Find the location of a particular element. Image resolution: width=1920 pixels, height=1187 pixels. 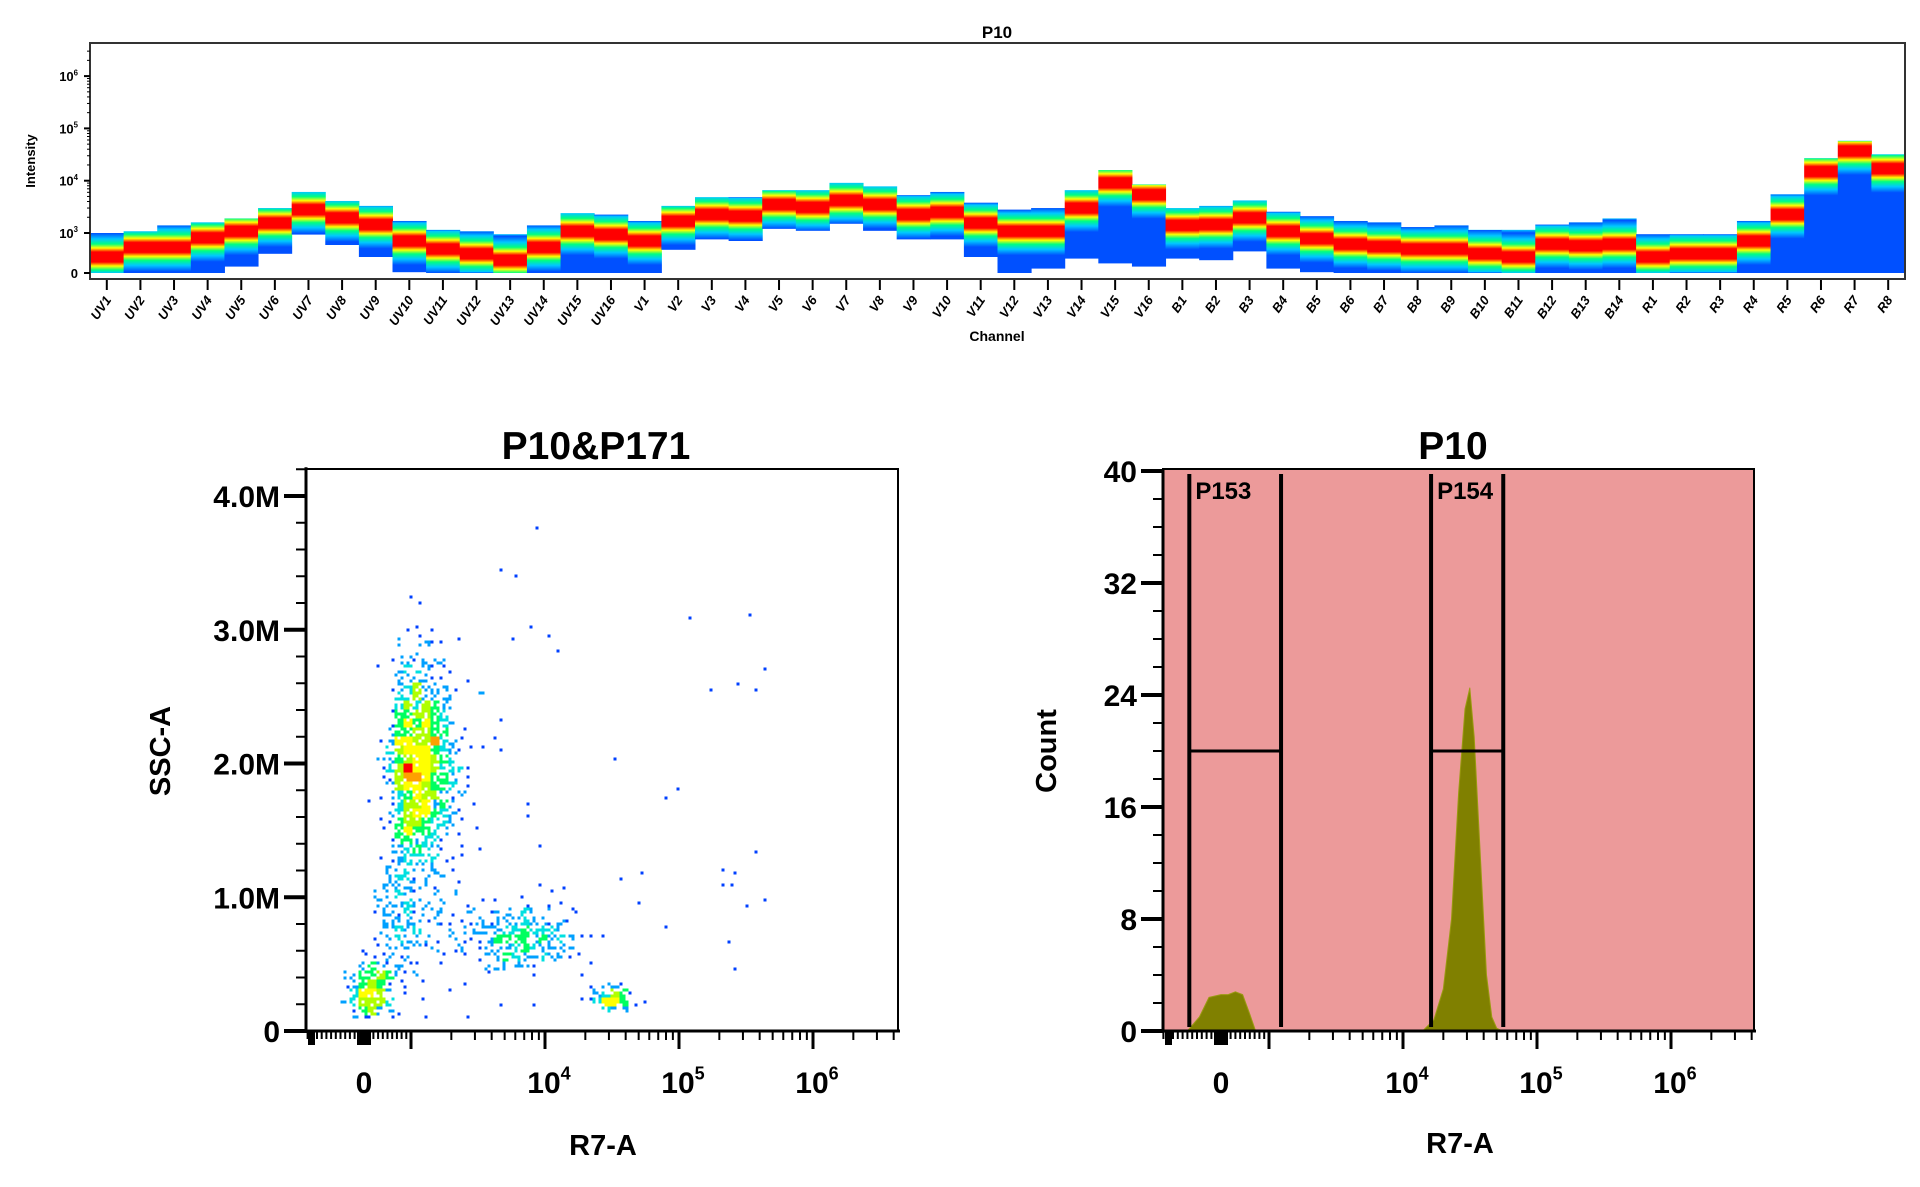

x-tick-label: 106 is located at coordinates (816, 1082).